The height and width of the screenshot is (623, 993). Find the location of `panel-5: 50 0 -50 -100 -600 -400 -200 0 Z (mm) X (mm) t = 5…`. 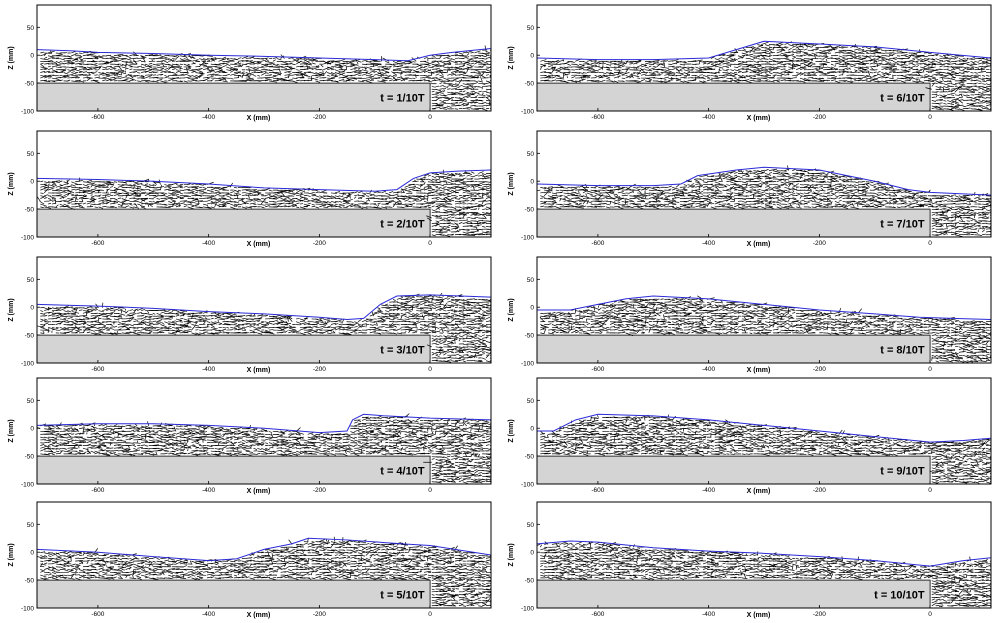

panel-5: 50 0 -50 -100 -600 -400 -200 0 Z (mm) X (mm) t = 5… is located at coordinates (250, 560).